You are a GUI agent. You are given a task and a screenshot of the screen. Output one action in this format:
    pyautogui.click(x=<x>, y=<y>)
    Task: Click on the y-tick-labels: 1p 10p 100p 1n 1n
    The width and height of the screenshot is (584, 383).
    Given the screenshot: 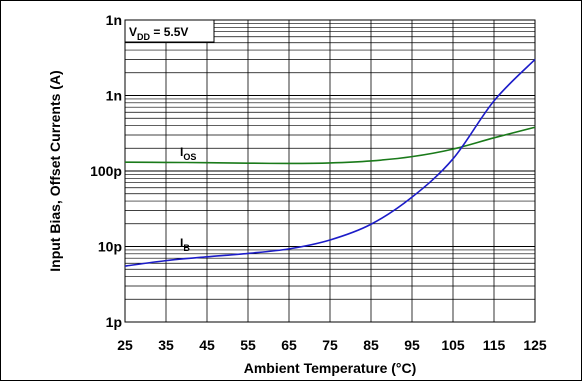 What is the action you would take?
    pyautogui.click(x=106, y=171)
    